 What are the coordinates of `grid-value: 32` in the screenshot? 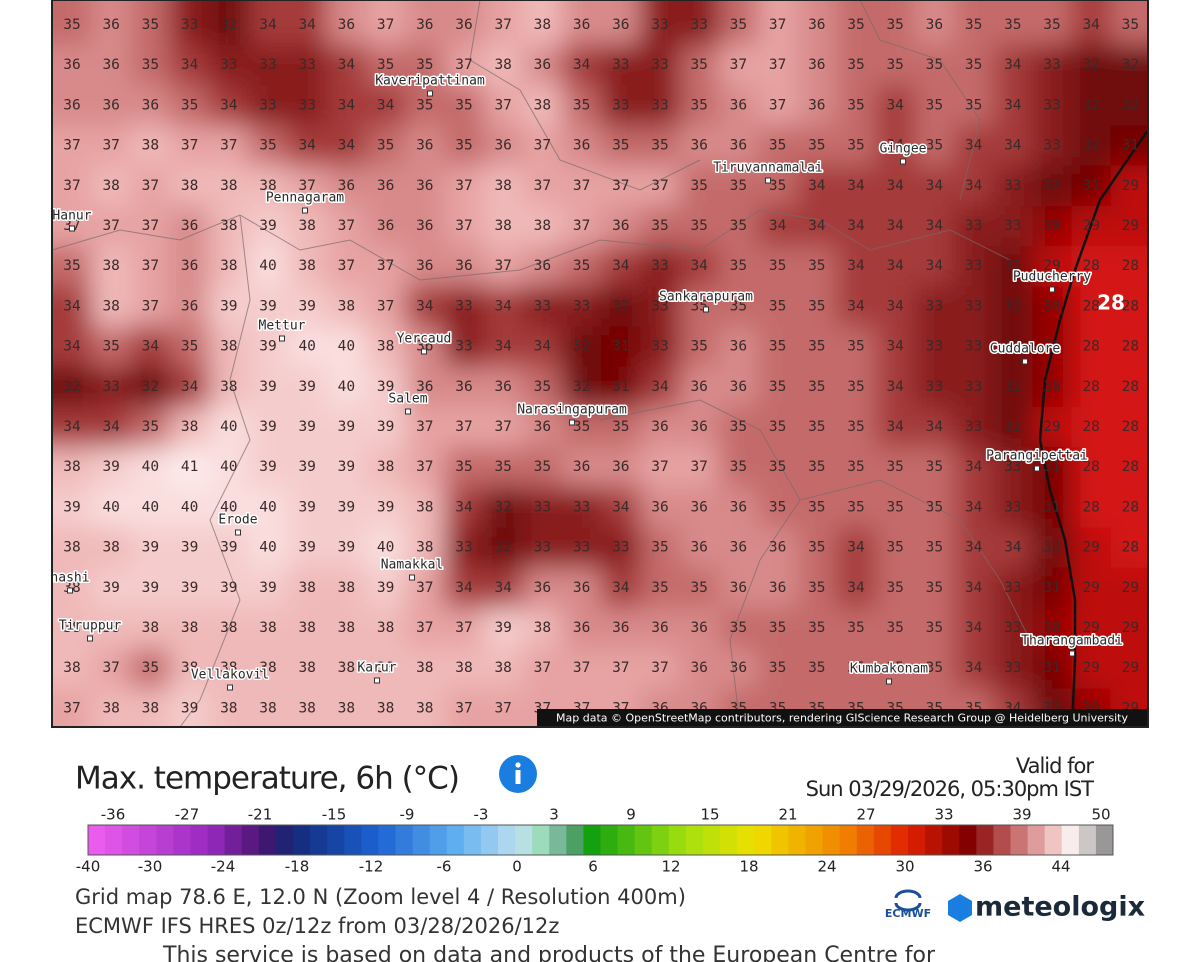 It's located at (1090, 146).